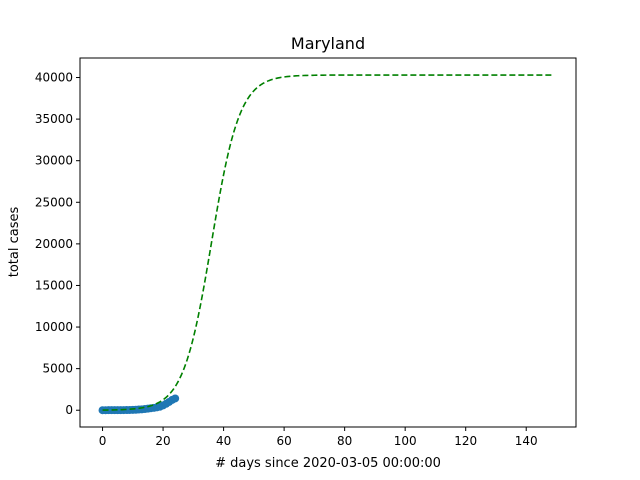 This screenshot has width=640, height=480. Describe the element at coordinates (318, 437) in the screenshot. I see `x-axis-ticks: 0 20 40 60 80 100 120 140` at that location.